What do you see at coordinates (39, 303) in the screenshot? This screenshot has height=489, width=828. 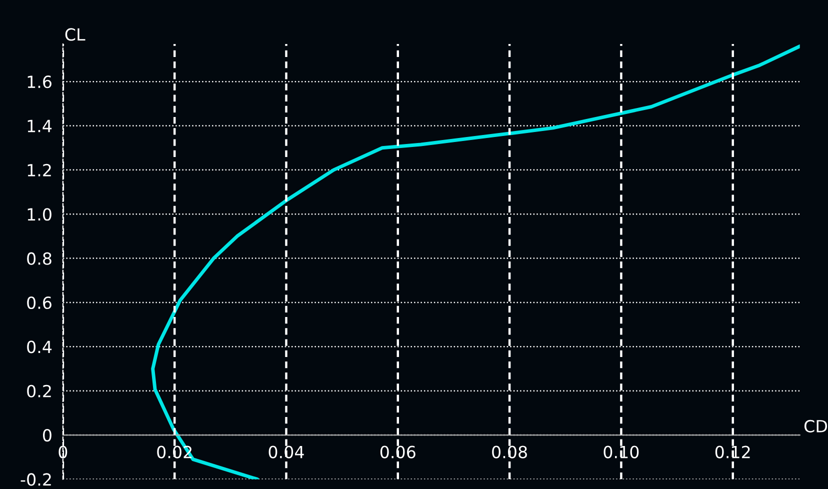 I see `y-tick-label: 0.6` at bounding box center [39, 303].